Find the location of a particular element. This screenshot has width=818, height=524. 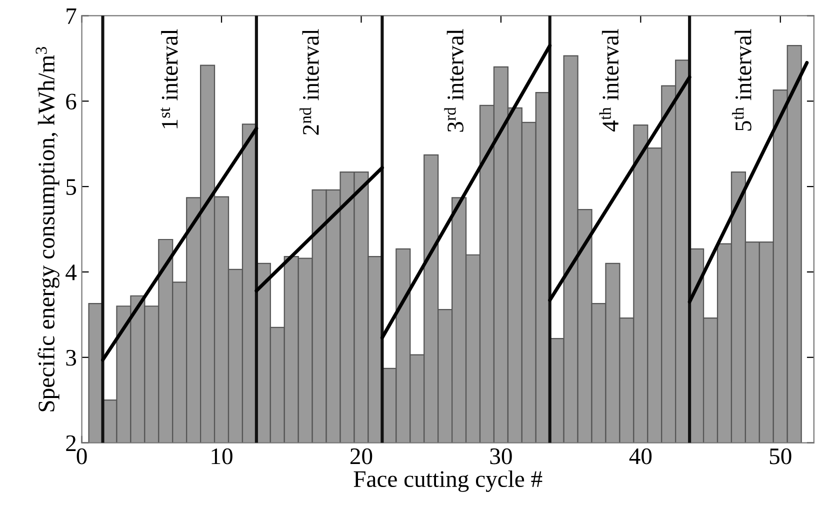

annotation: 4$^{th}$ interval is located at coordinates (609, 80).